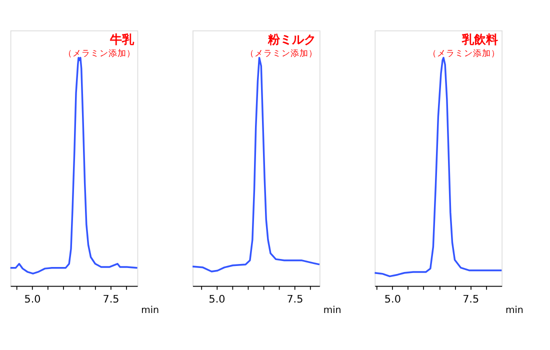 The height and width of the screenshot is (350, 550). What do you see at coordinates (479, 39) in the screenshot?
I see `chart-title: 乳飲料` at bounding box center [479, 39].